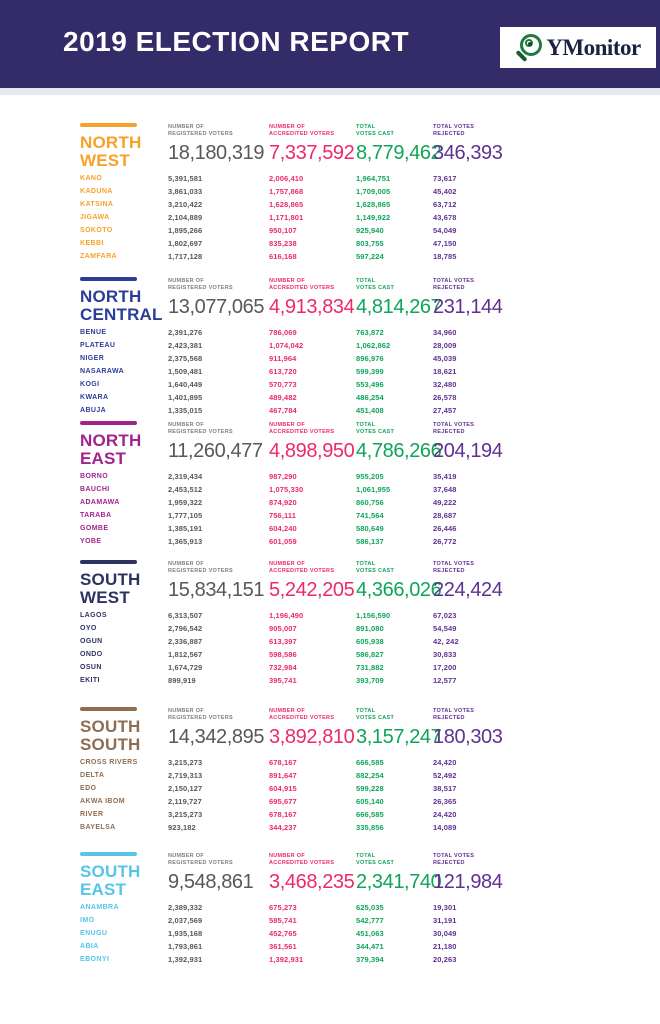 This screenshot has width=660, height=1024. I want to click on report-banner: 2019 ELECTION REPORT YMonitor, so click(330, 44).